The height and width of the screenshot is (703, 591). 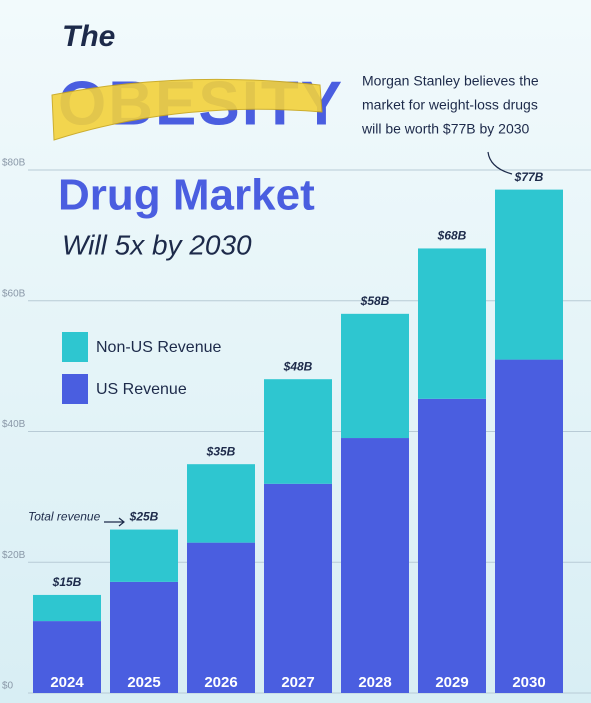 I want to click on x-tick-label: 2029, so click(x=451, y=682).